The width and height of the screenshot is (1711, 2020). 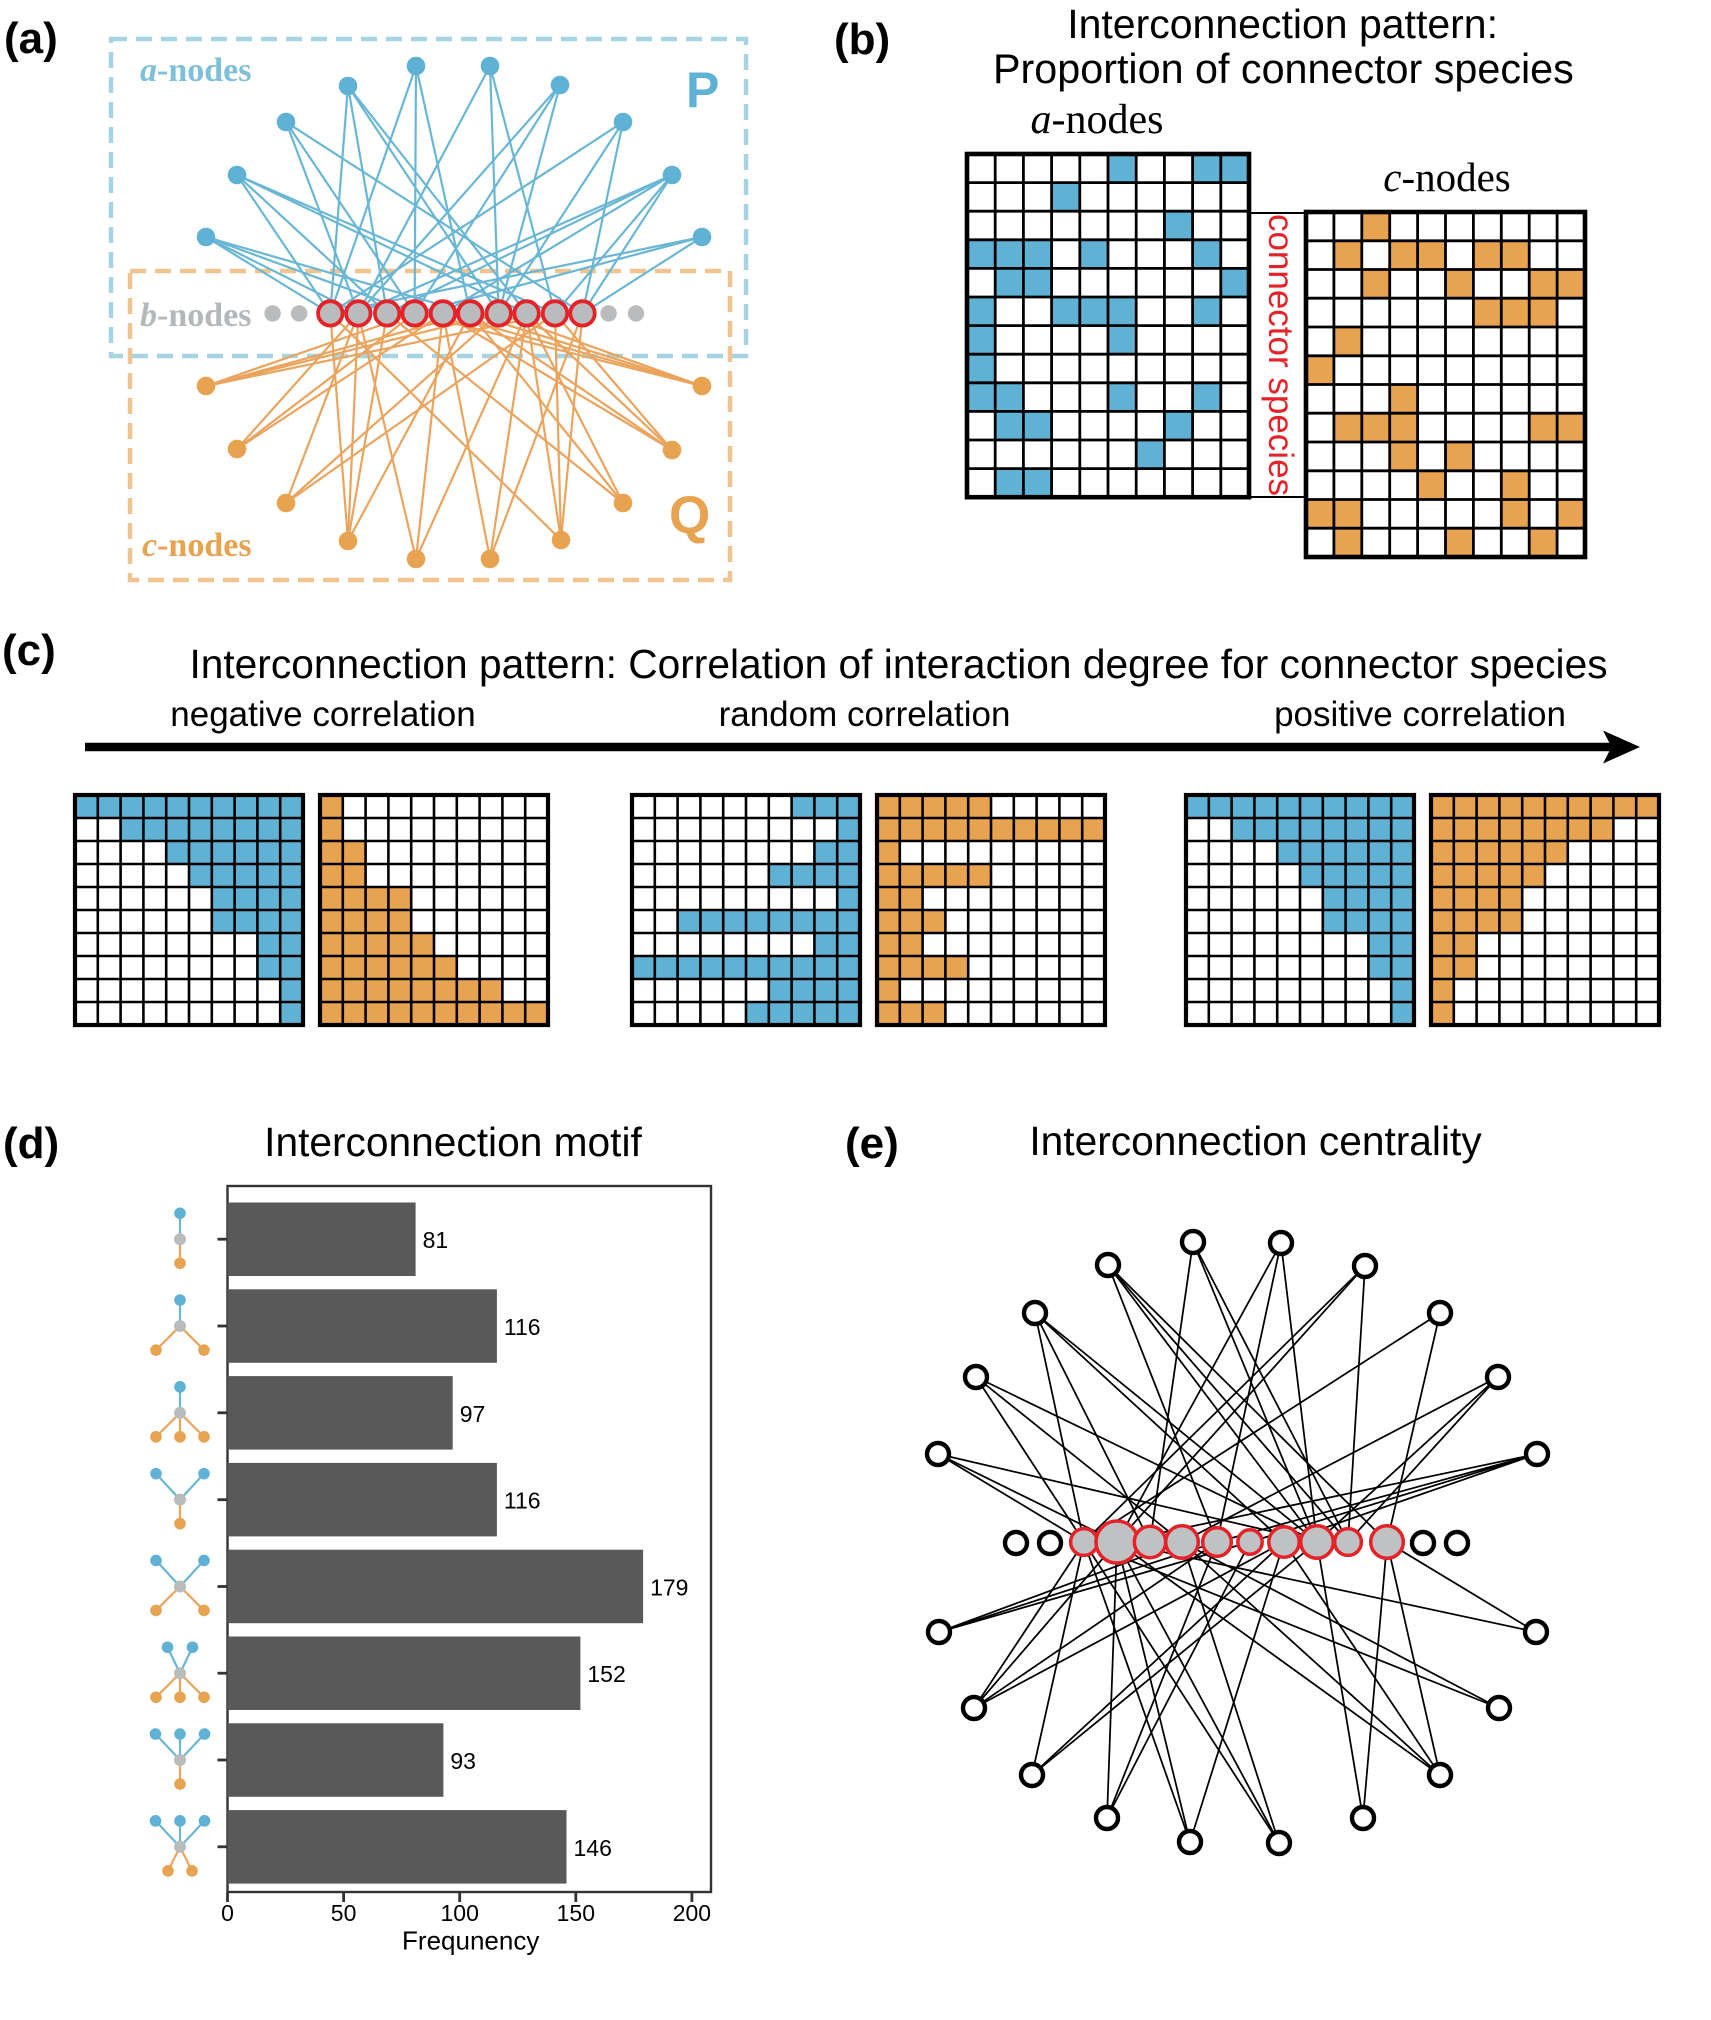 What do you see at coordinates (606, 1674) in the screenshot?
I see `svg-text: 152` at bounding box center [606, 1674].